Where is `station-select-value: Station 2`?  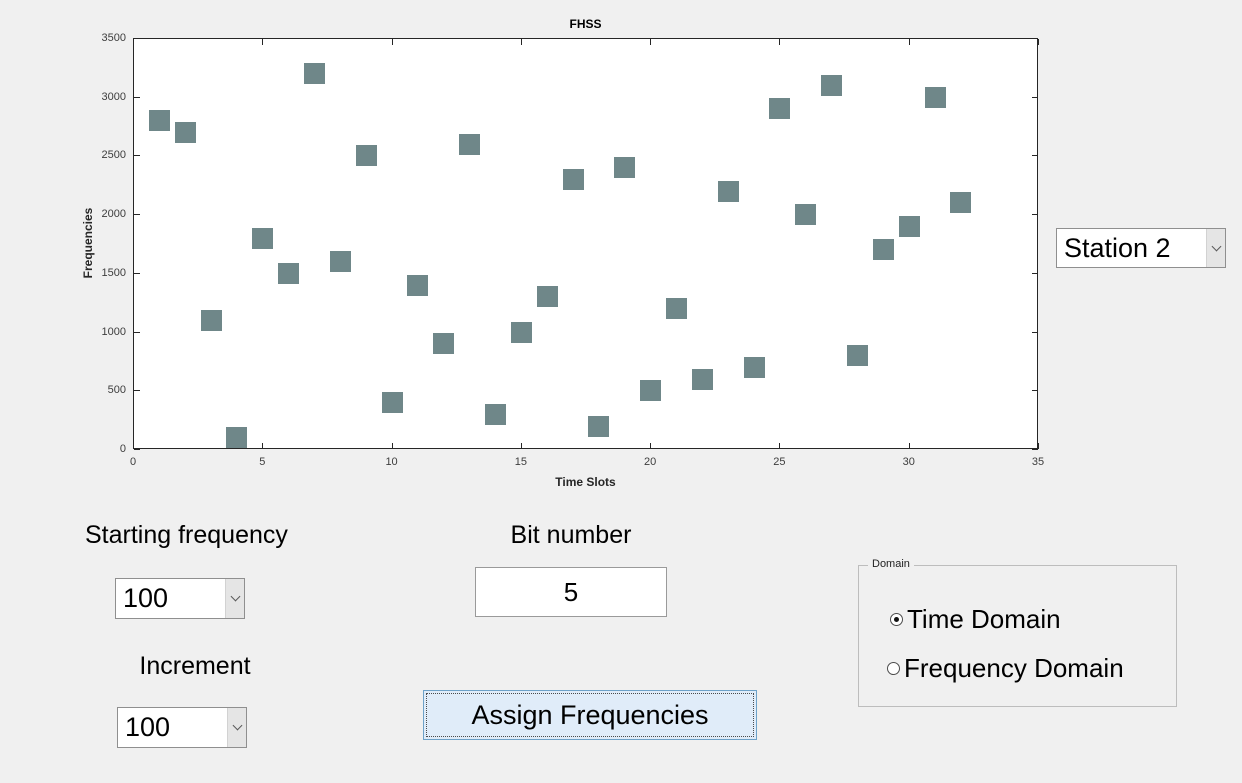 station-select-value: Station 2 is located at coordinates (1117, 247).